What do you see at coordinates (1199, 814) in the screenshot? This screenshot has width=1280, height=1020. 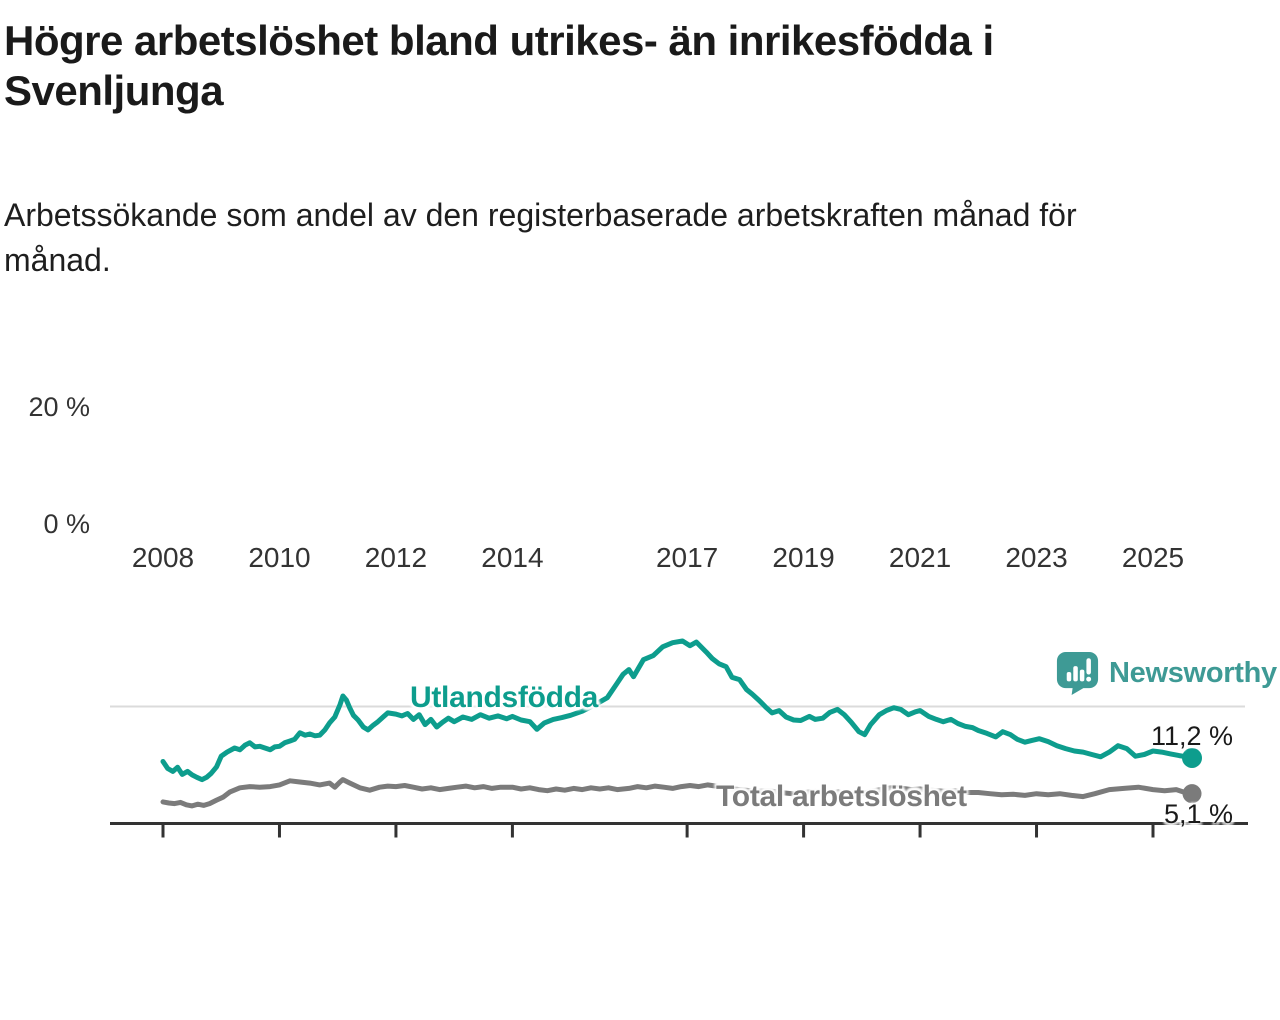 I see `value-label-total-arbetsloshet: 5,1 %` at bounding box center [1199, 814].